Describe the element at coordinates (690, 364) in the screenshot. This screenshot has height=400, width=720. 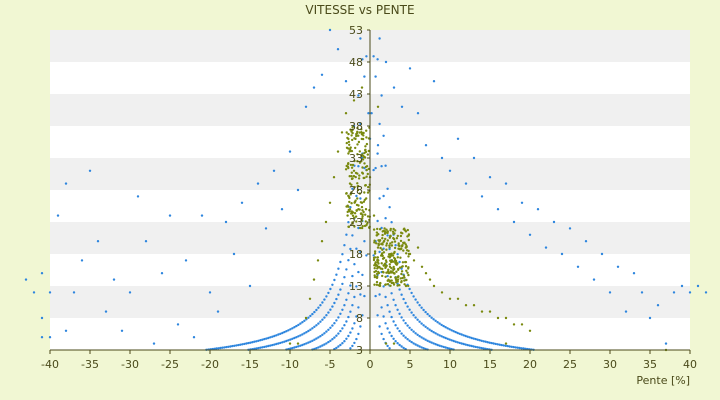
I see `x-tick-label: 40` at that location.